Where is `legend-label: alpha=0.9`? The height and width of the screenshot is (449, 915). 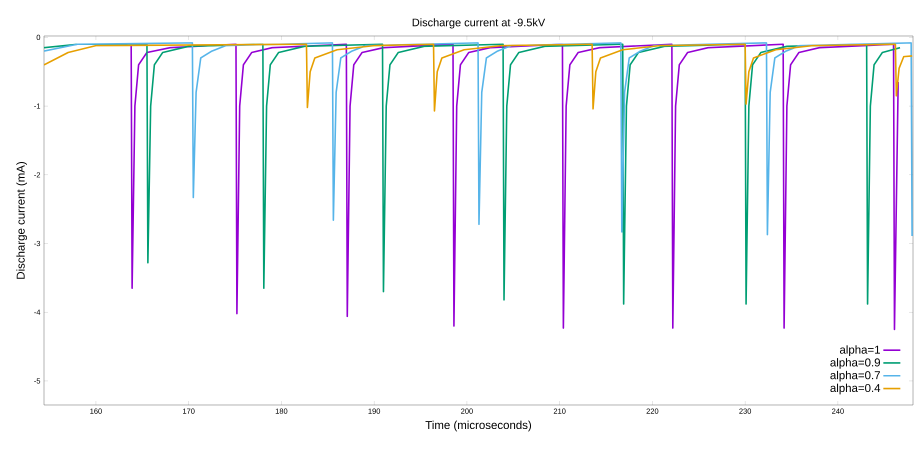 legend-label: alpha=0.9 is located at coordinates (855, 363).